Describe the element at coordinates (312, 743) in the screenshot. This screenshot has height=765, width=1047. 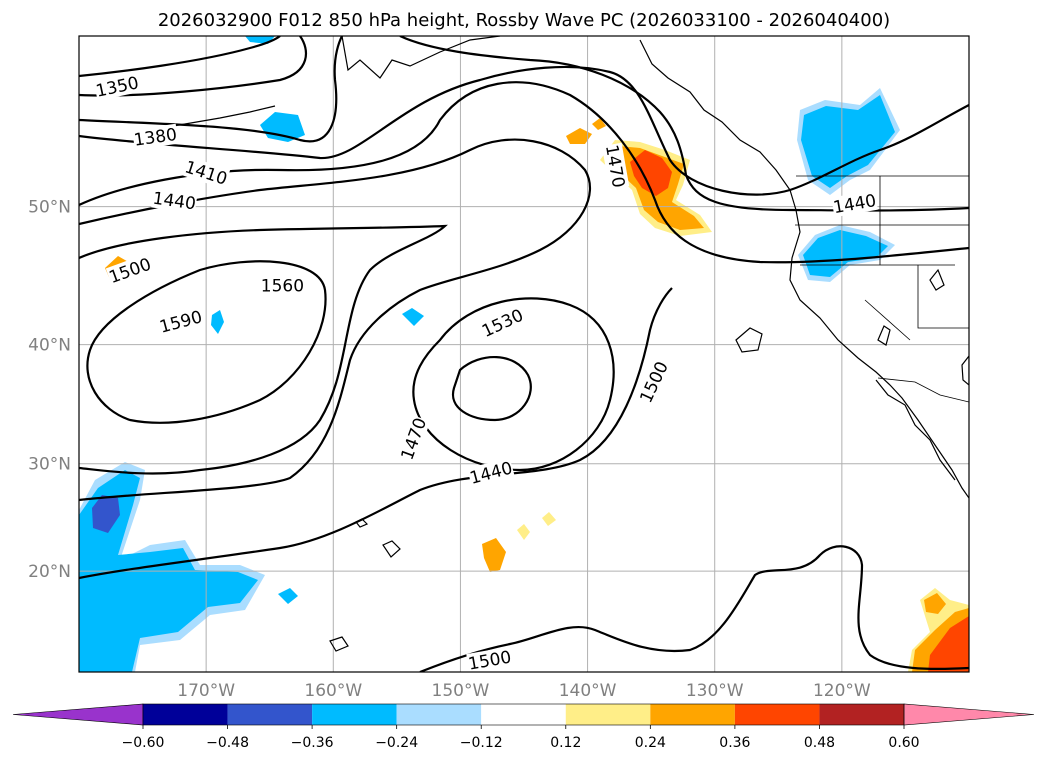
I see `colorbar-tick-label: −0.36` at that location.